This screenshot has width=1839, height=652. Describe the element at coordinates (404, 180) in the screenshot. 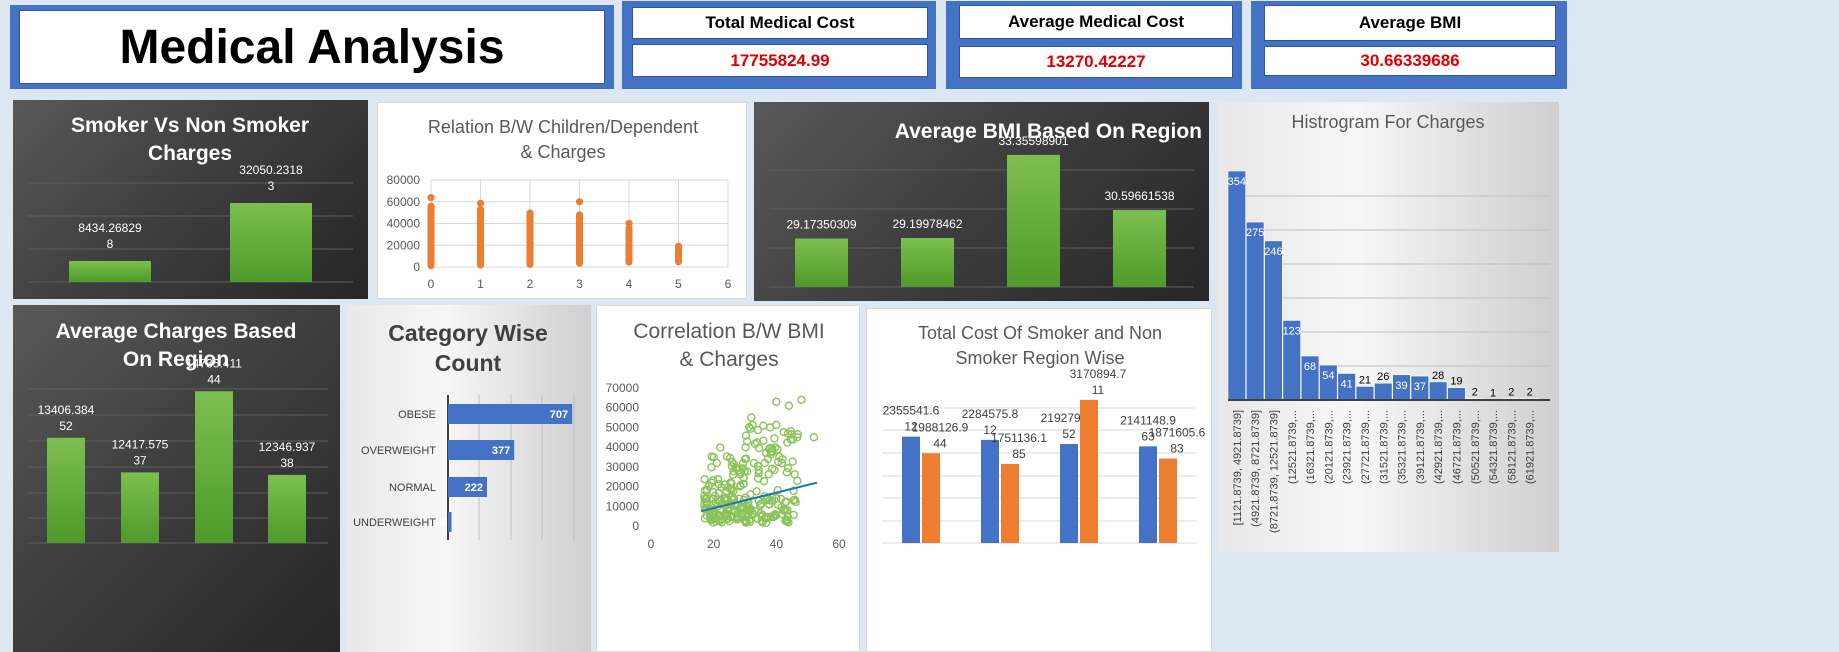

I see `y-tick-label: 80000` at that location.